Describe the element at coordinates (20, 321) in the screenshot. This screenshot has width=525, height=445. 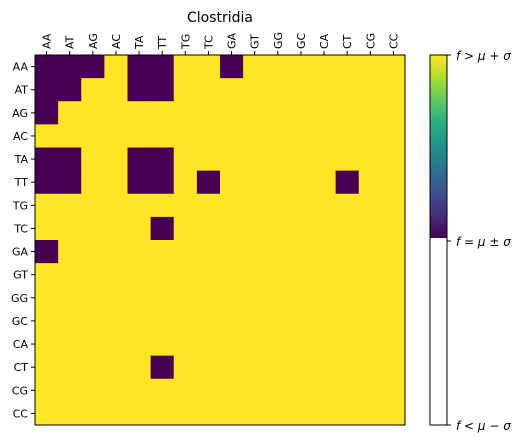
I see `y-tick-label: GC` at that location.